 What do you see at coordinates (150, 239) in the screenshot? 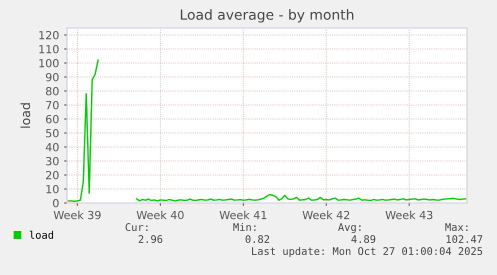
I see `text: 2.96` at bounding box center [150, 239].